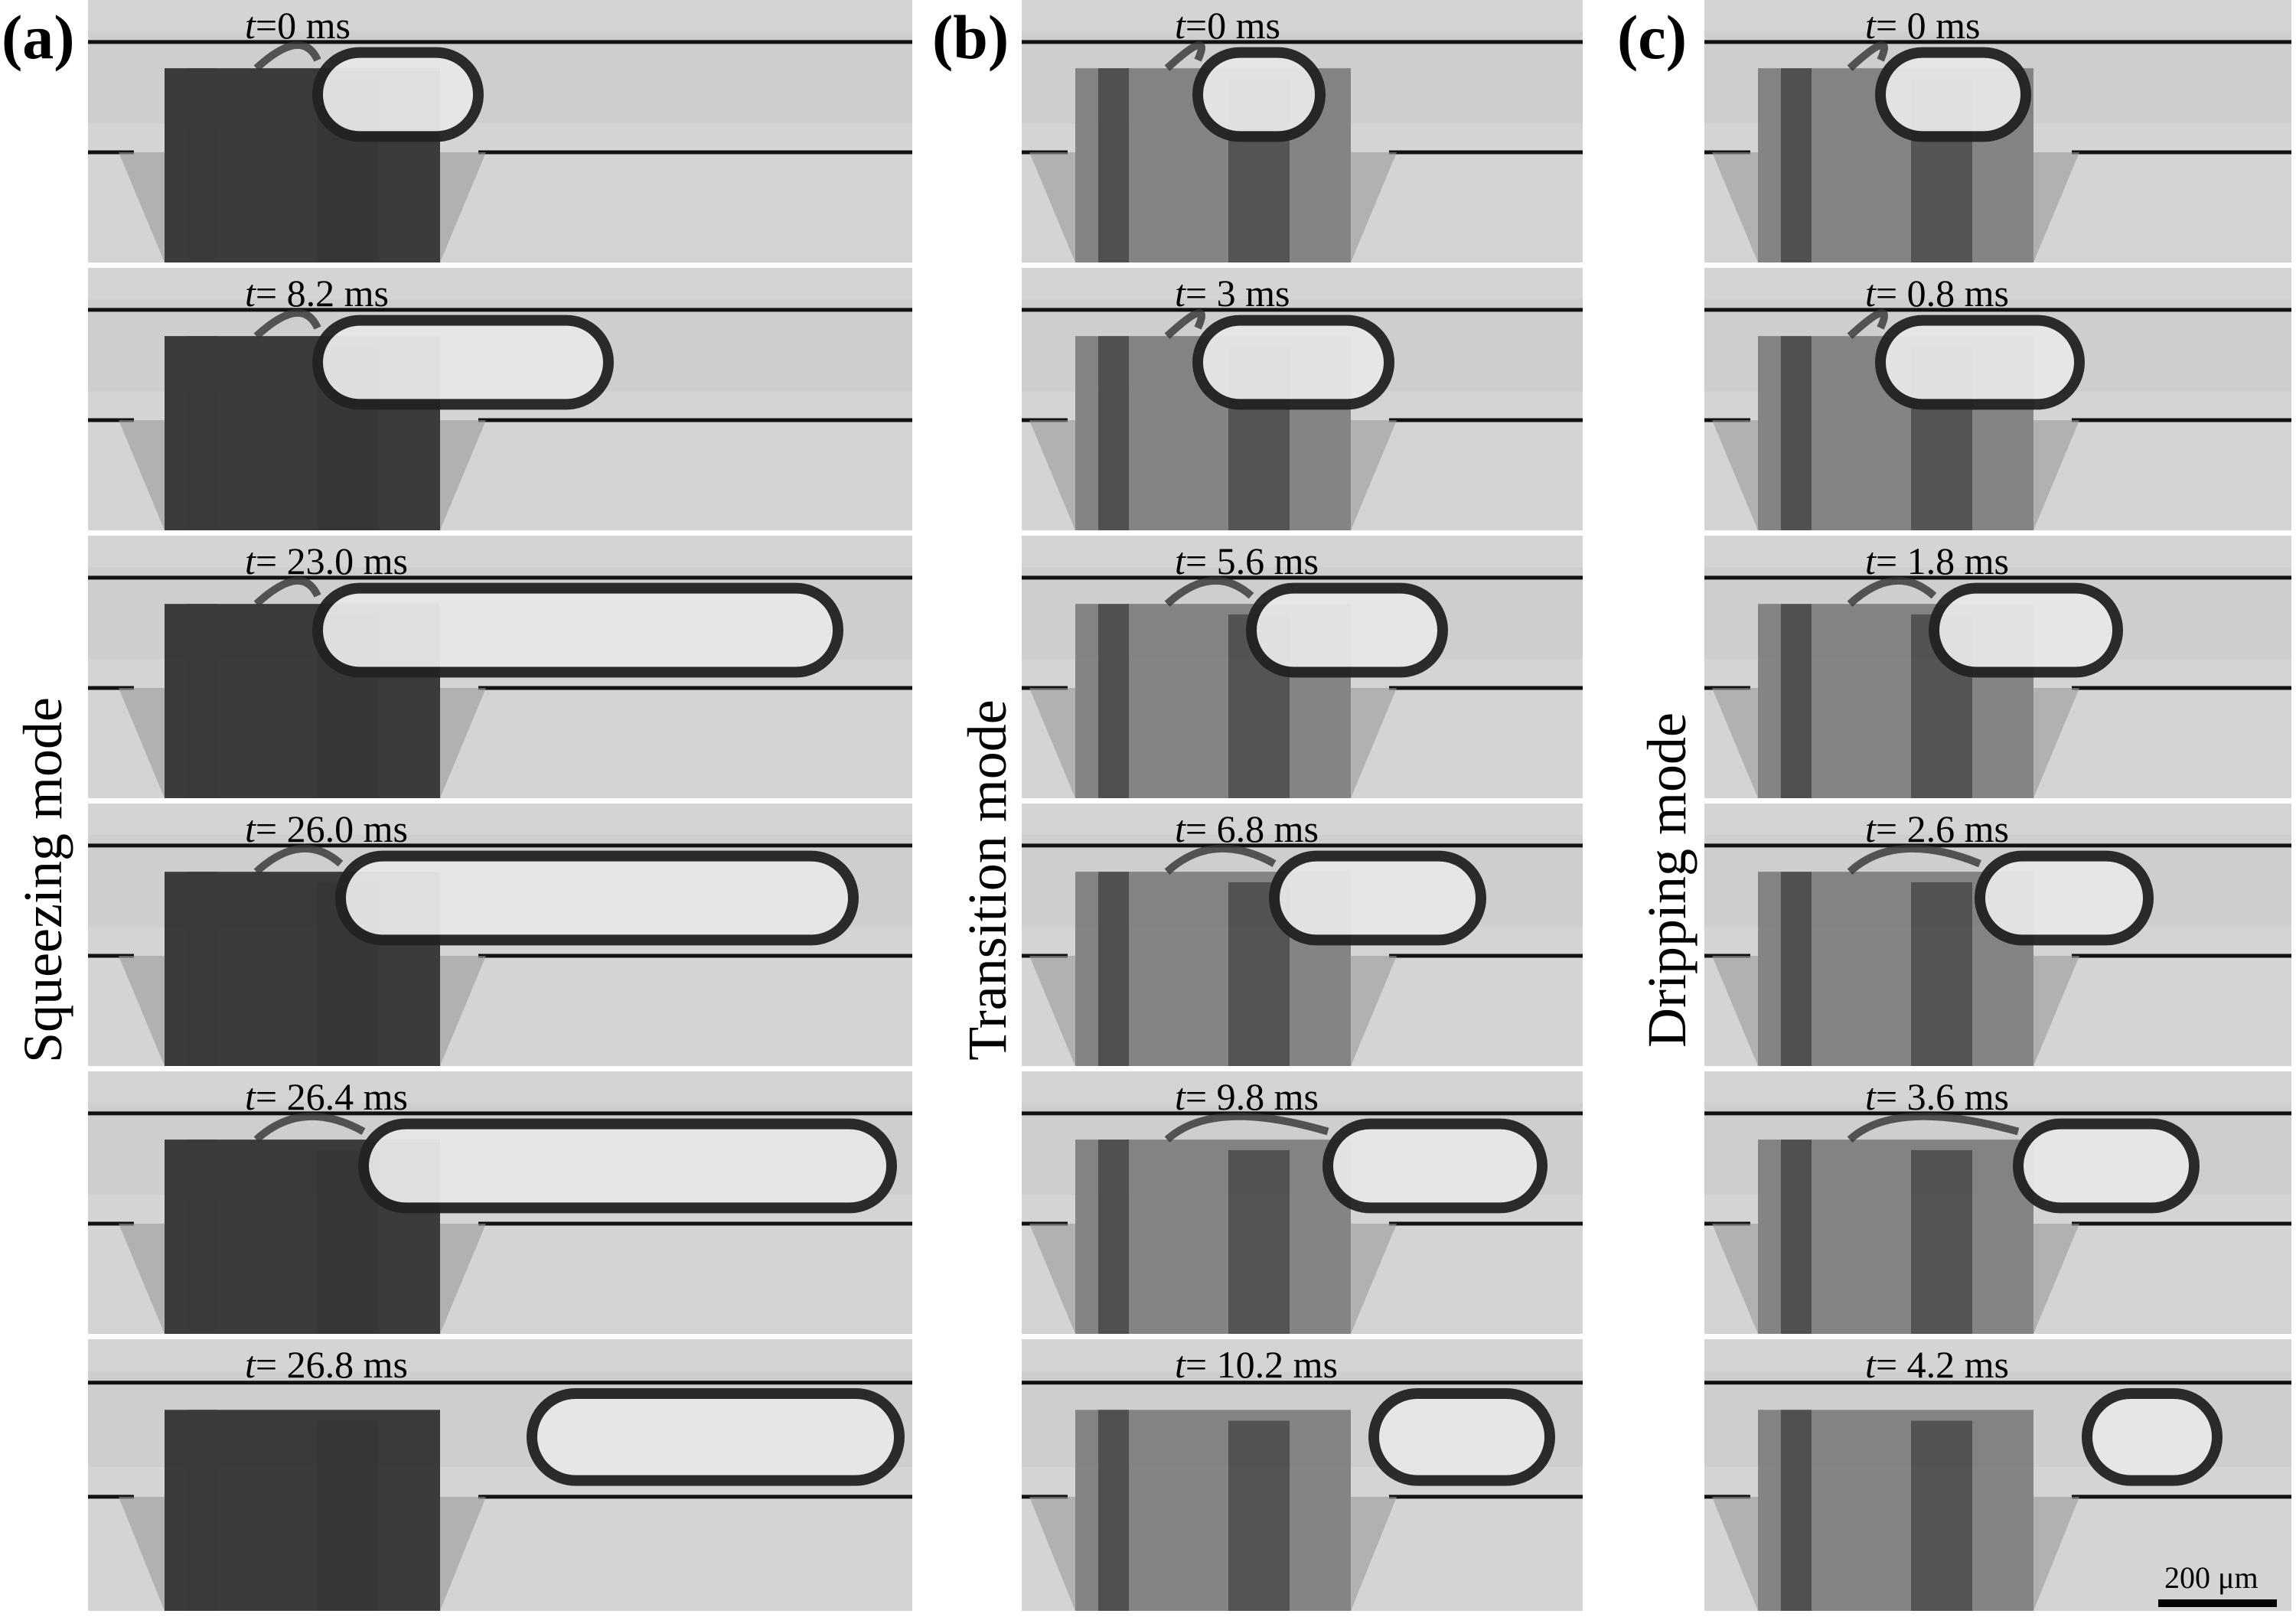  Describe the element at coordinates (1652, 37) in the screenshot. I see `panel-letter-c: (c)` at that location.